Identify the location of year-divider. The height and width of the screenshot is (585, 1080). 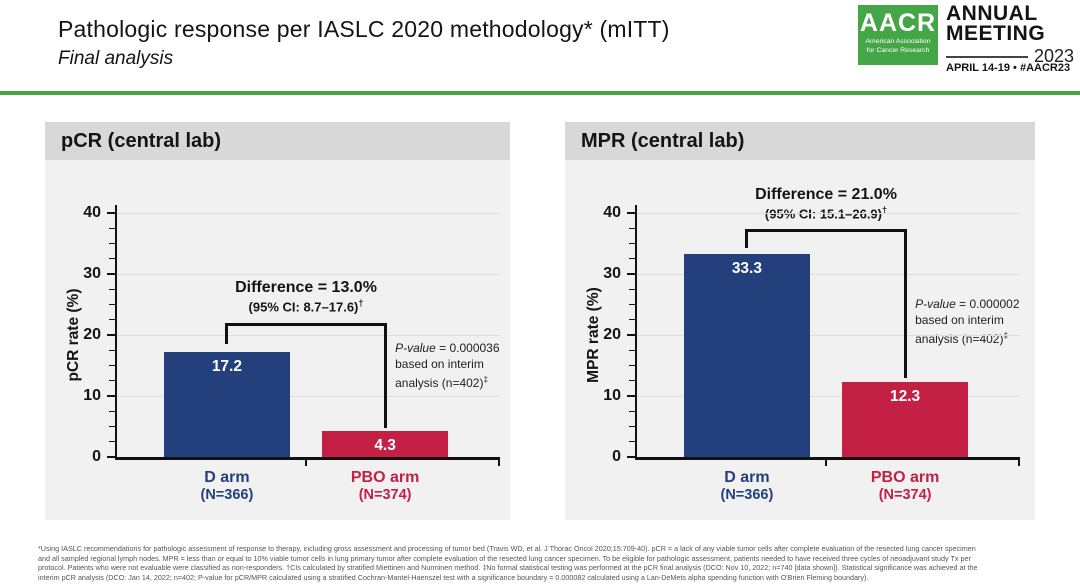
(987, 56).